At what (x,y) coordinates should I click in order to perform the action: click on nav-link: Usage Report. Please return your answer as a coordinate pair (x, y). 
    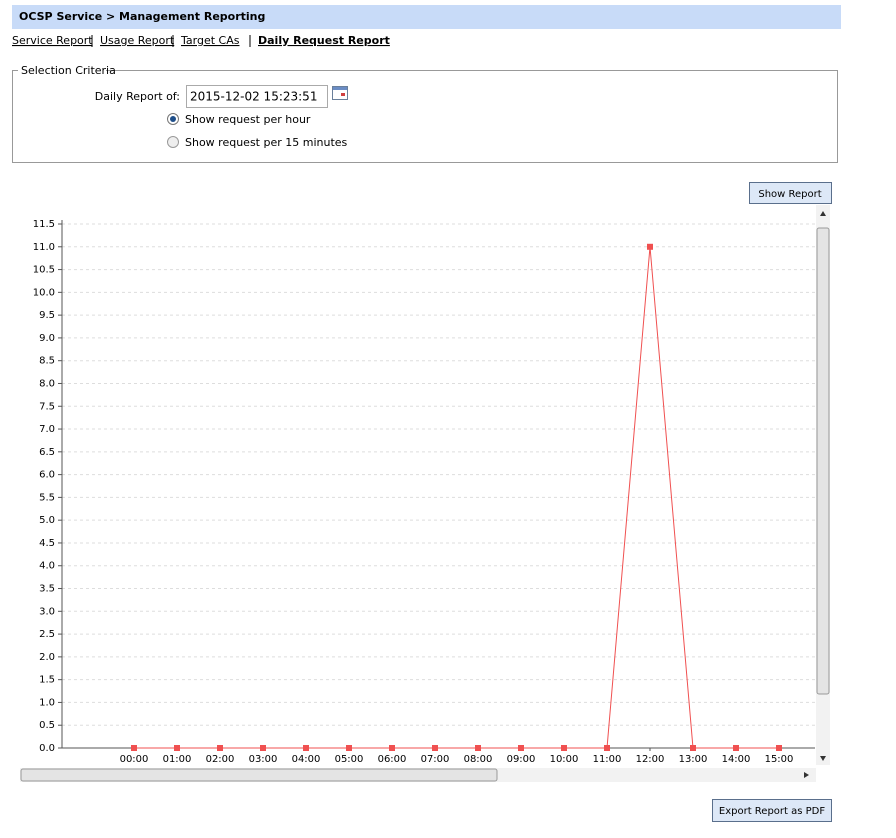
    Looking at the image, I should click on (137, 40).